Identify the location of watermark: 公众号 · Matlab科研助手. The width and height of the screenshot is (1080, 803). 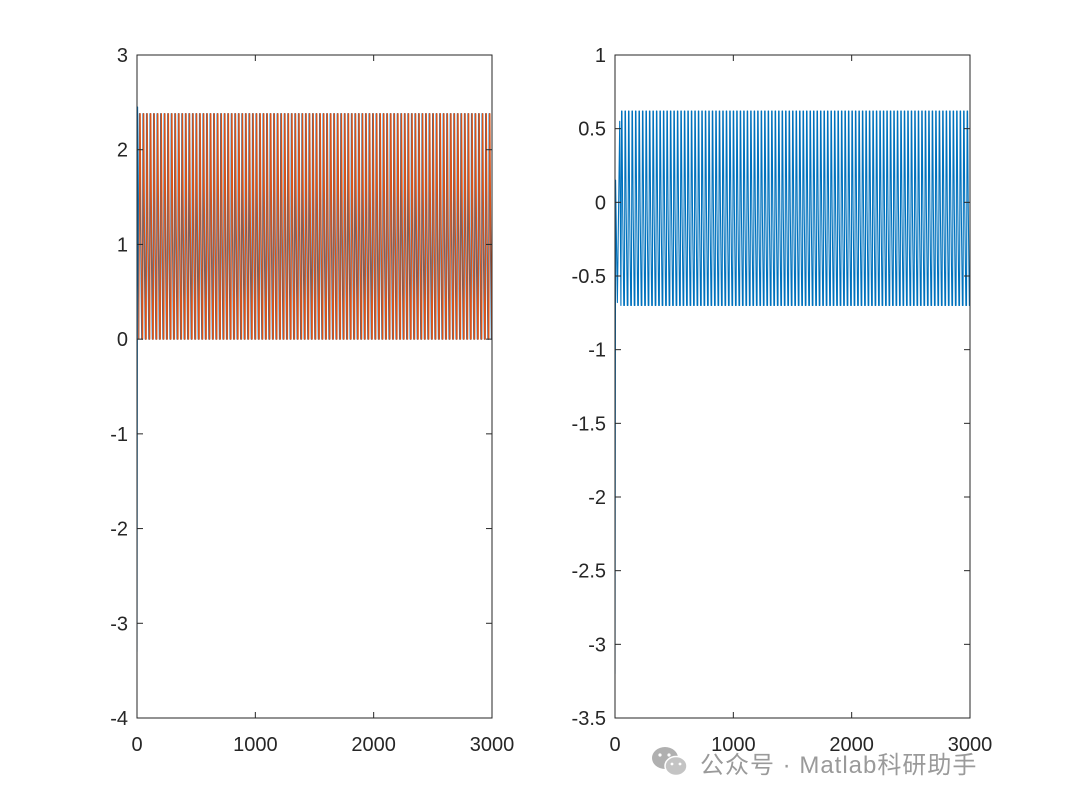
(813, 762).